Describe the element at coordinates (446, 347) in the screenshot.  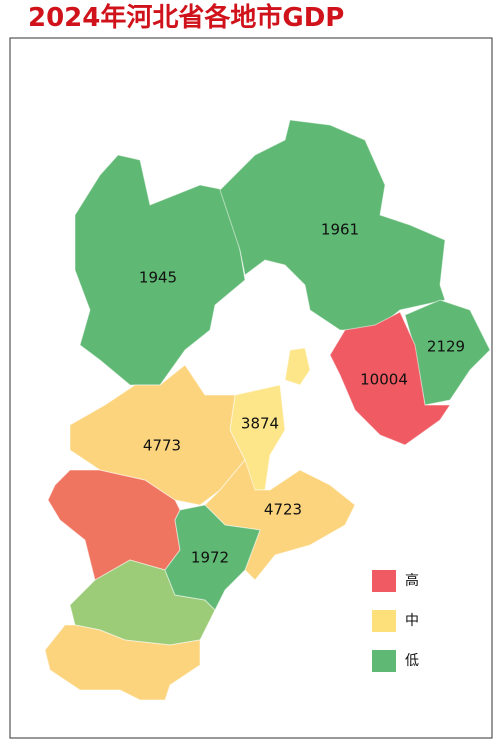
I see `region-label: 2129` at that location.